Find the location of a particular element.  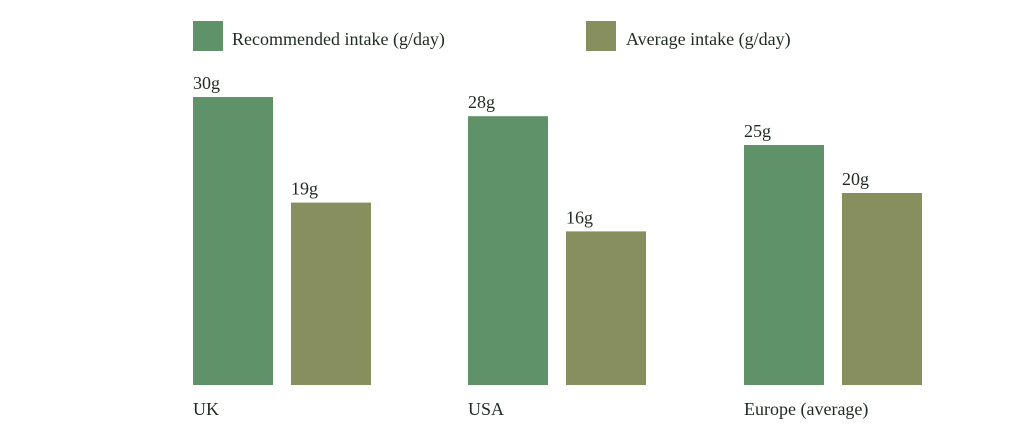

legend-label-average: Average intake (g/day) is located at coordinates (708, 39).